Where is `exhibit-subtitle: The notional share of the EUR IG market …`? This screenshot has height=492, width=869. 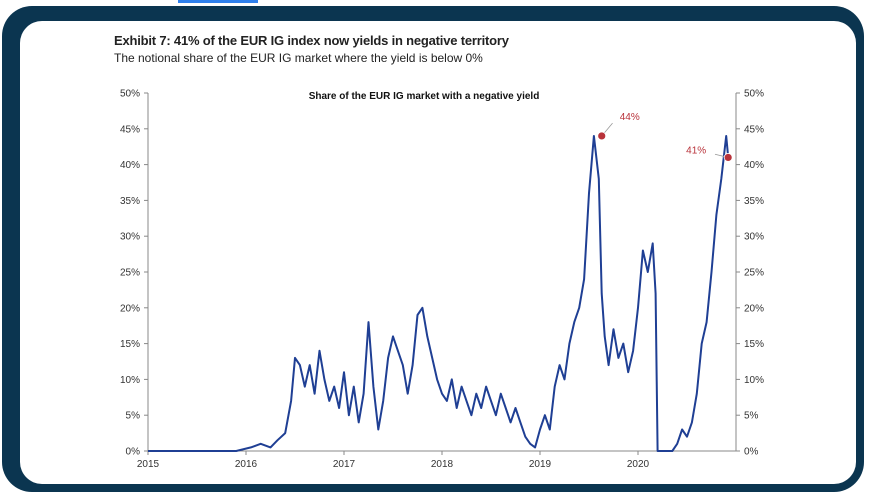 exhibit-subtitle: The notional share of the EUR IG market … is located at coordinates (298, 58).